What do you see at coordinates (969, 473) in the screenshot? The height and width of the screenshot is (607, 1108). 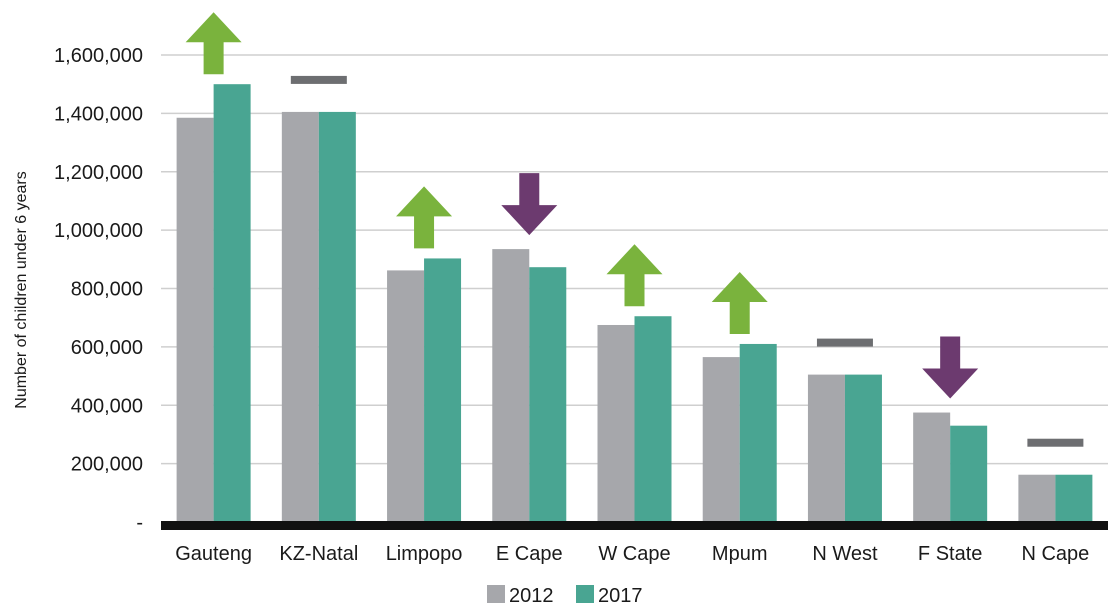 I see `bar-2017-f-state` at bounding box center [969, 473].